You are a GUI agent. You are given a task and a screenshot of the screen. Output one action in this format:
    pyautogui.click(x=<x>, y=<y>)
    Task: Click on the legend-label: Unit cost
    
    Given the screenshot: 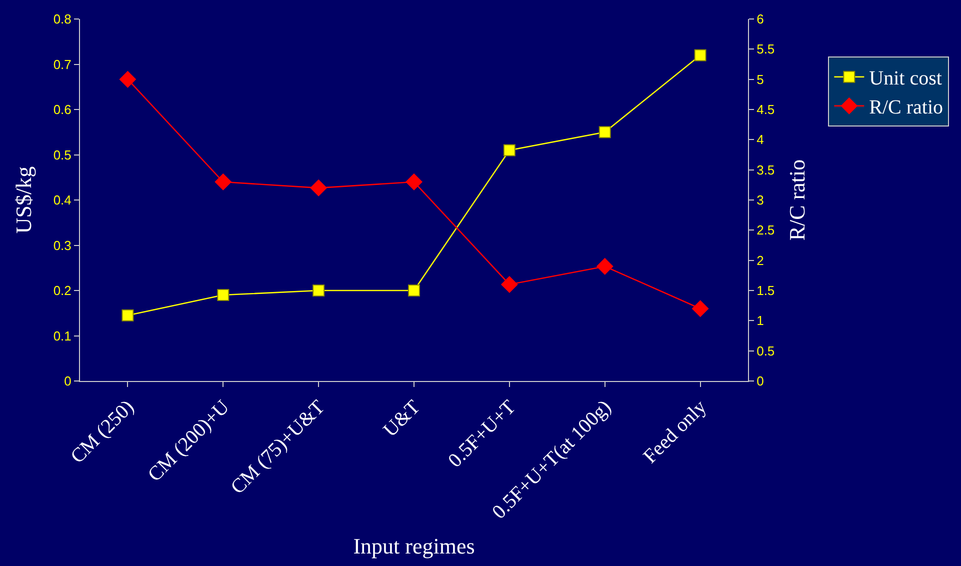 What is the action you would take?
    pyautogui.click(x=905, y=79)
    